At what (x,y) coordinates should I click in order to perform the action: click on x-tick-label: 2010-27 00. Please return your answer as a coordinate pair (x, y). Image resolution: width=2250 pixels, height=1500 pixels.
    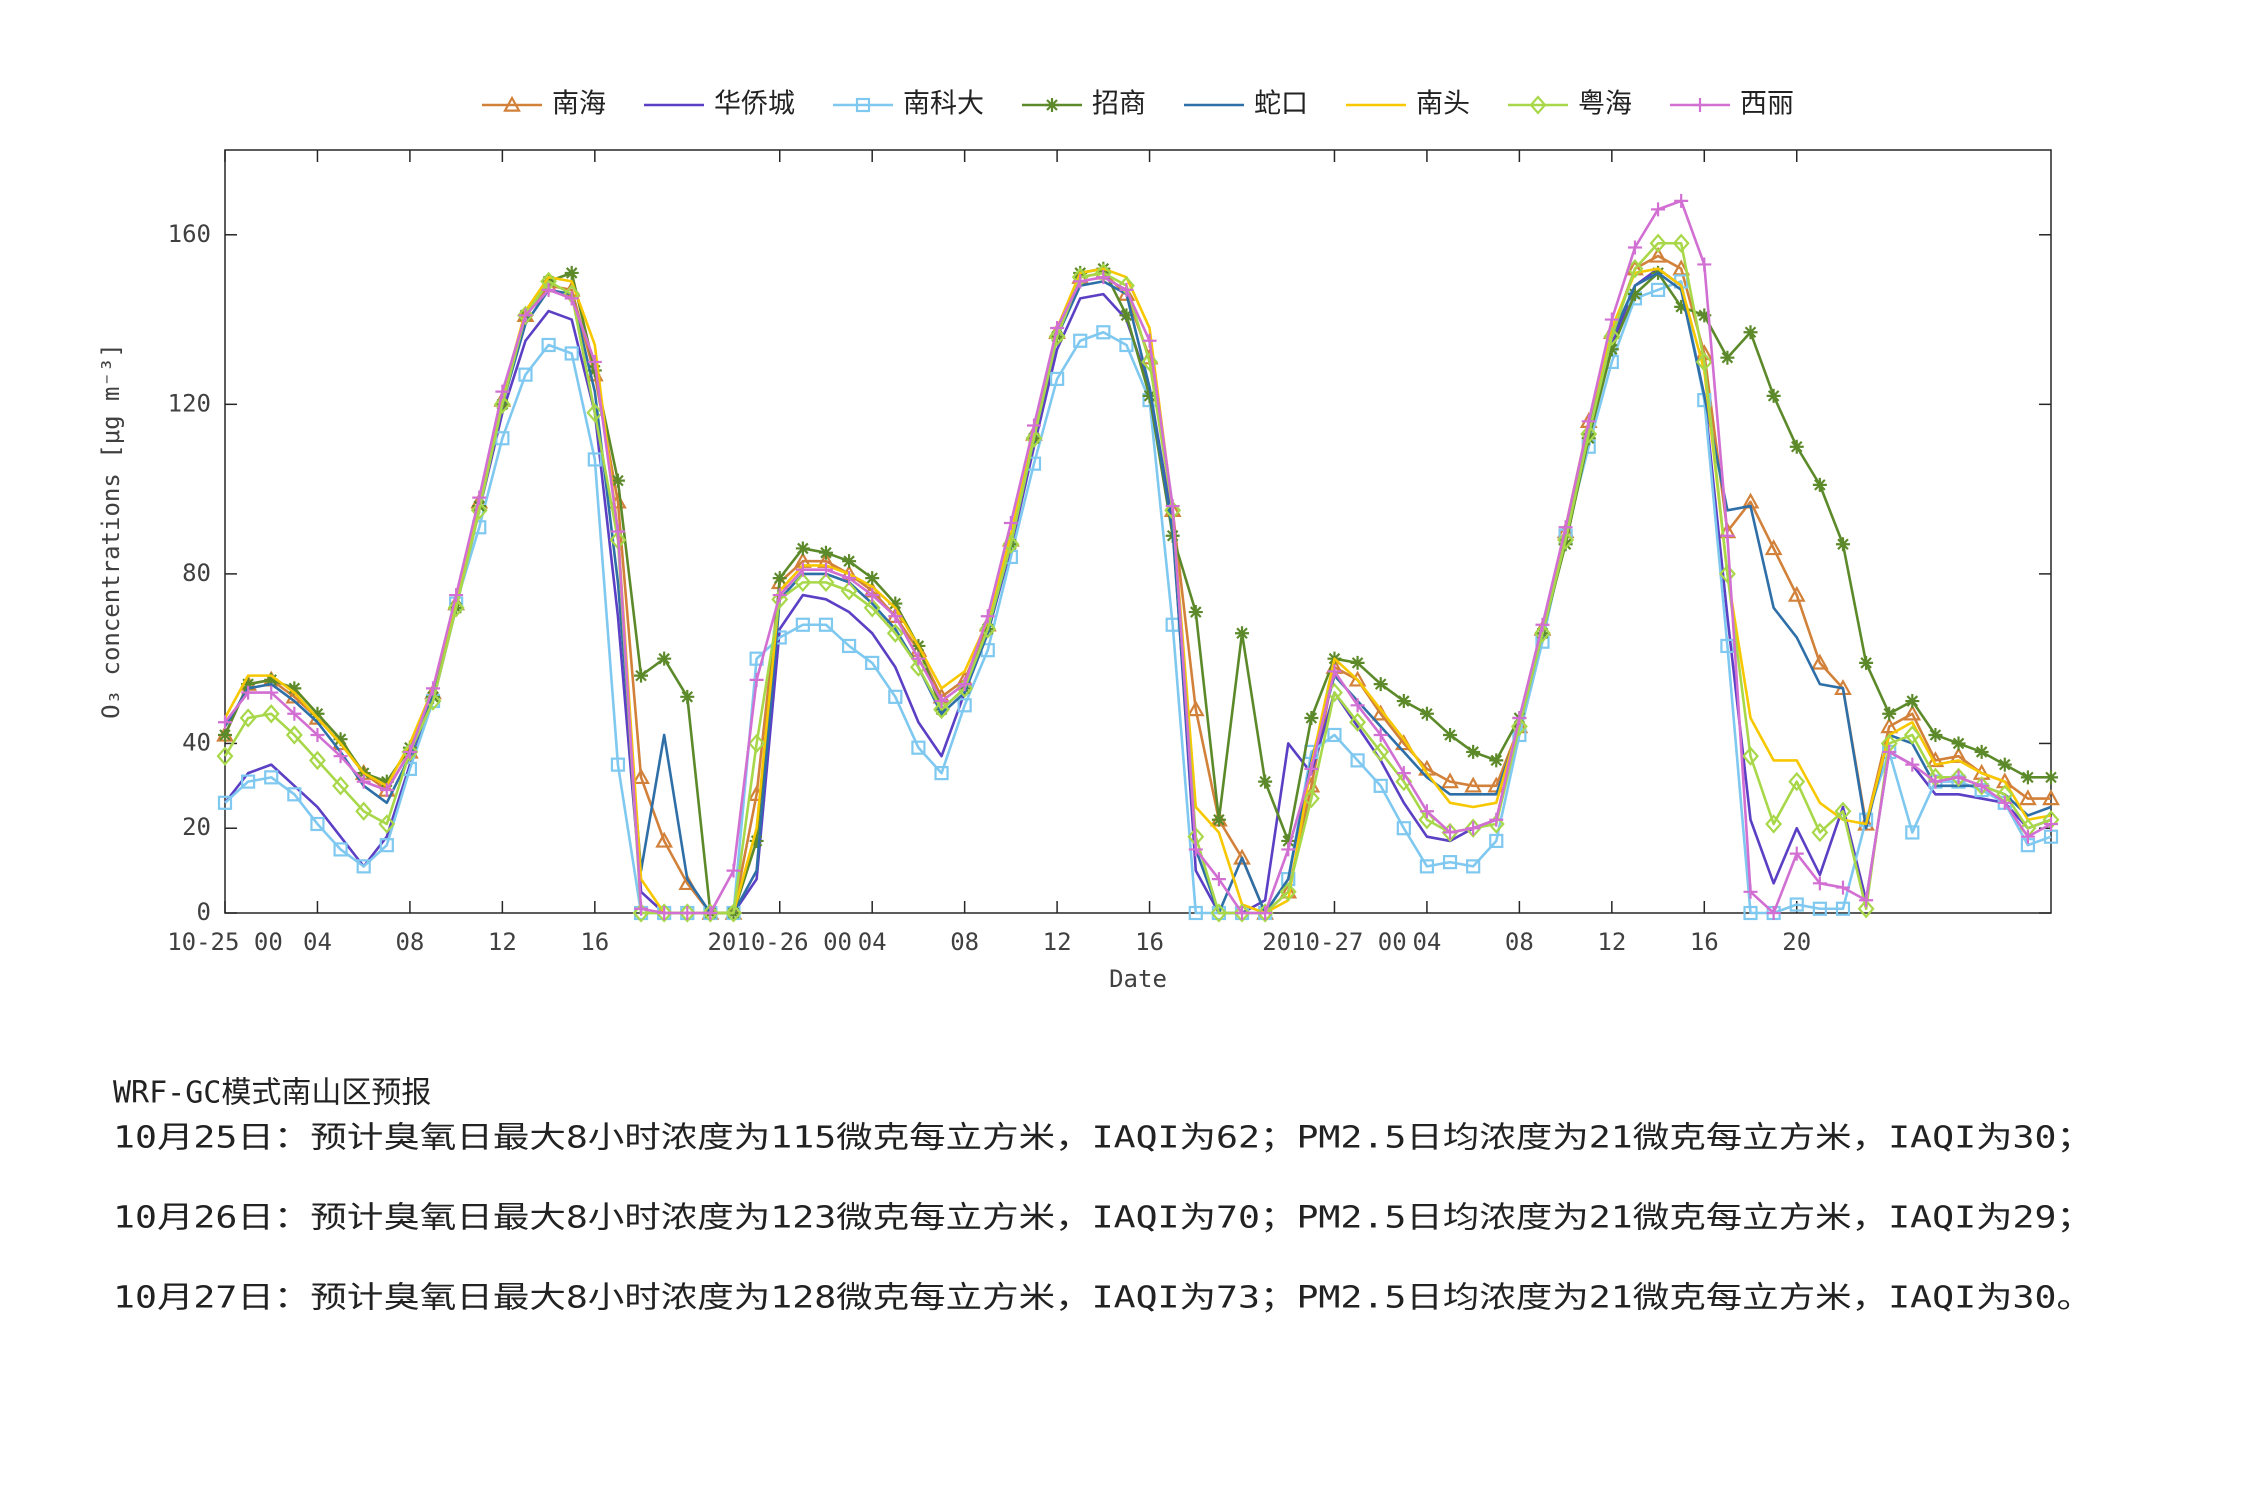
    Looking at the image, I should click on (1334, 942).